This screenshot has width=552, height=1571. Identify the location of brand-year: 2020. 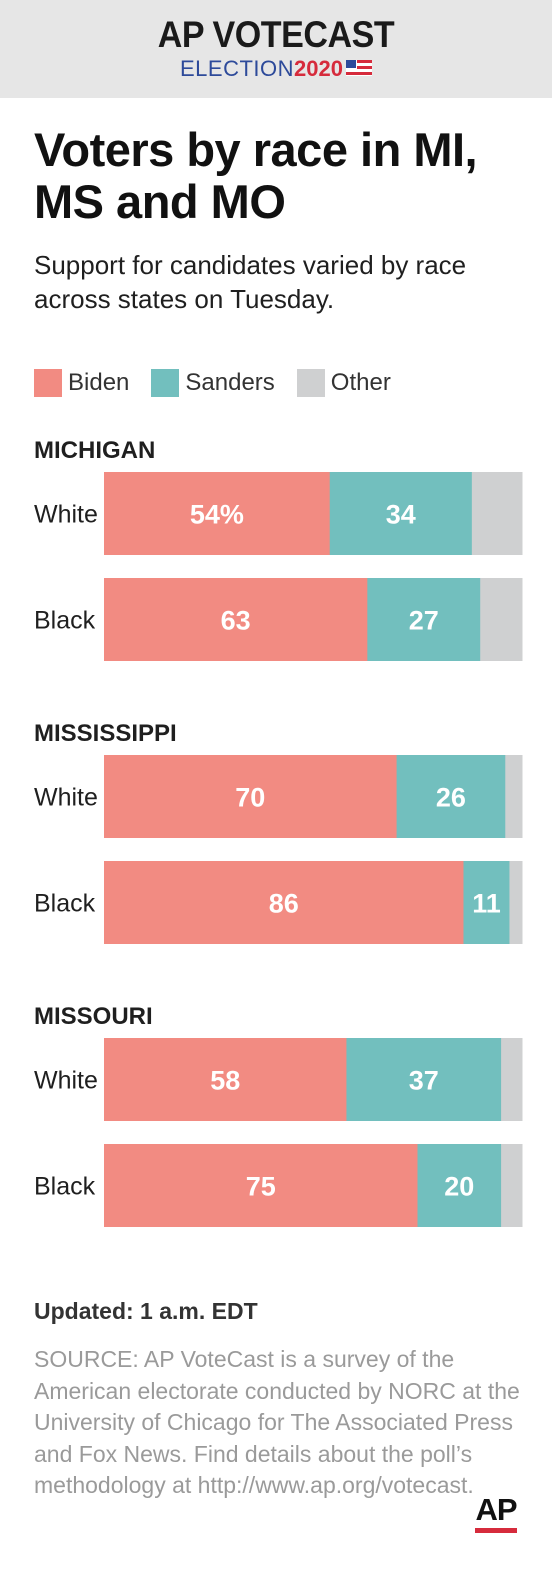
(318, 68).